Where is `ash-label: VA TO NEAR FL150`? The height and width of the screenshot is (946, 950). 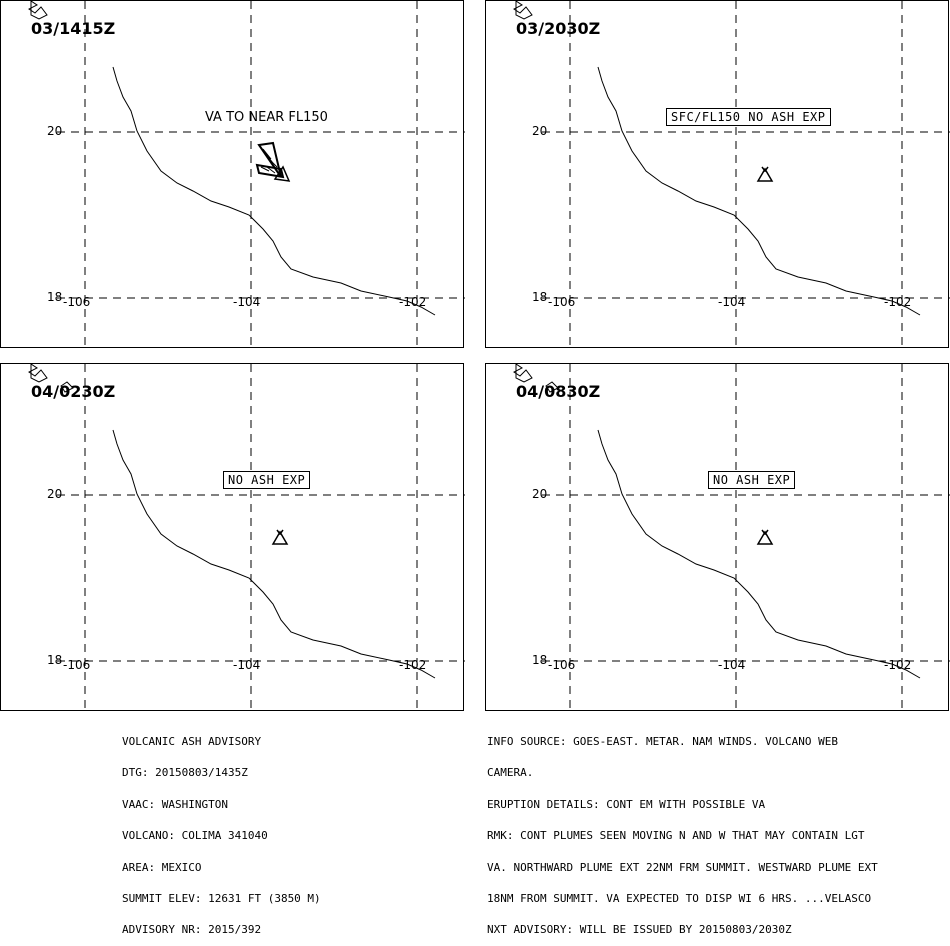 ash-label: VA TO NEAR FL150 is located at coordinates (266, 117).